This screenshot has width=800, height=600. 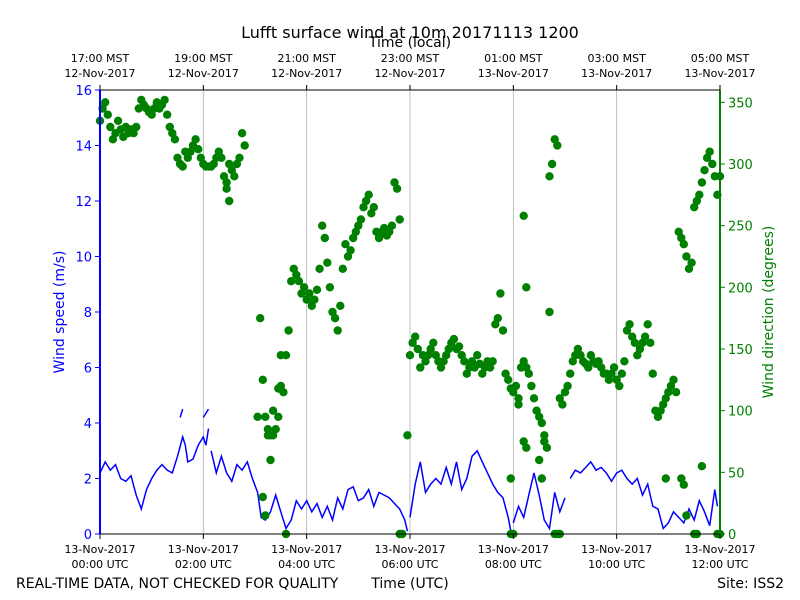 What do you see at coordinates (769, 312) in the screenshot?
I see `right-axis-label: Wind direction (degrees)` at bounding box center [769, 312].